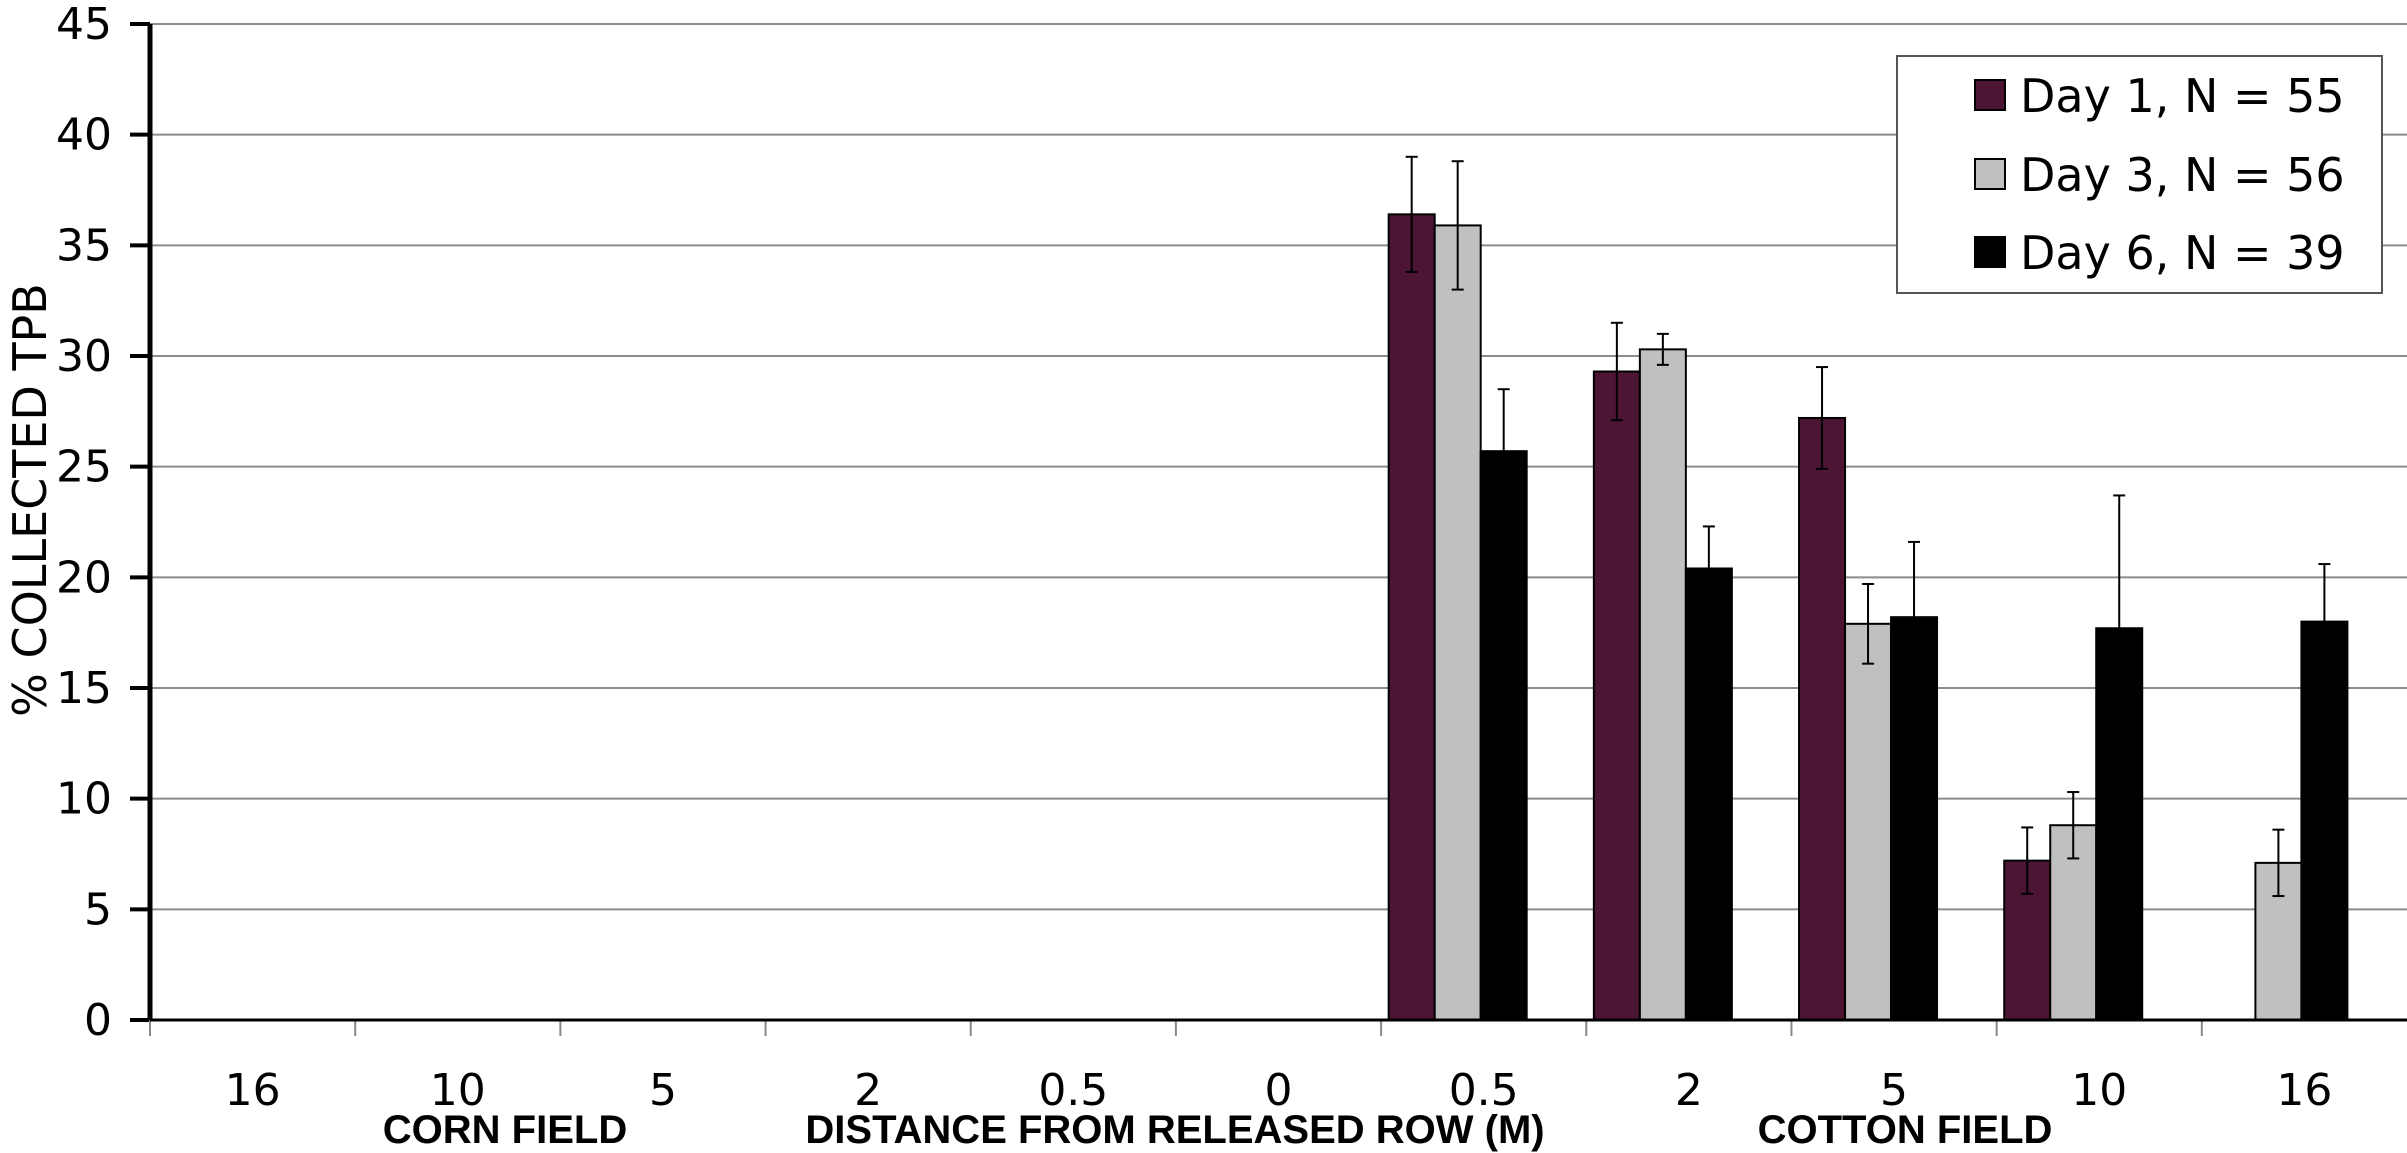 This screenshot has width=2407, height=1153. Describe the element at coordinates (1689, 1090) in the screenshot. I see `x-tick-label-7: 2` at that location.